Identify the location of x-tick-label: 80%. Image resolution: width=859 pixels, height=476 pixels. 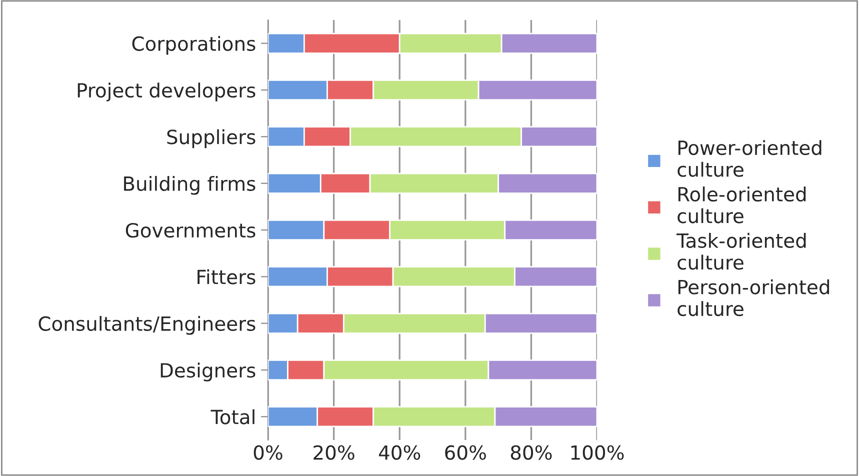
(531, 452).